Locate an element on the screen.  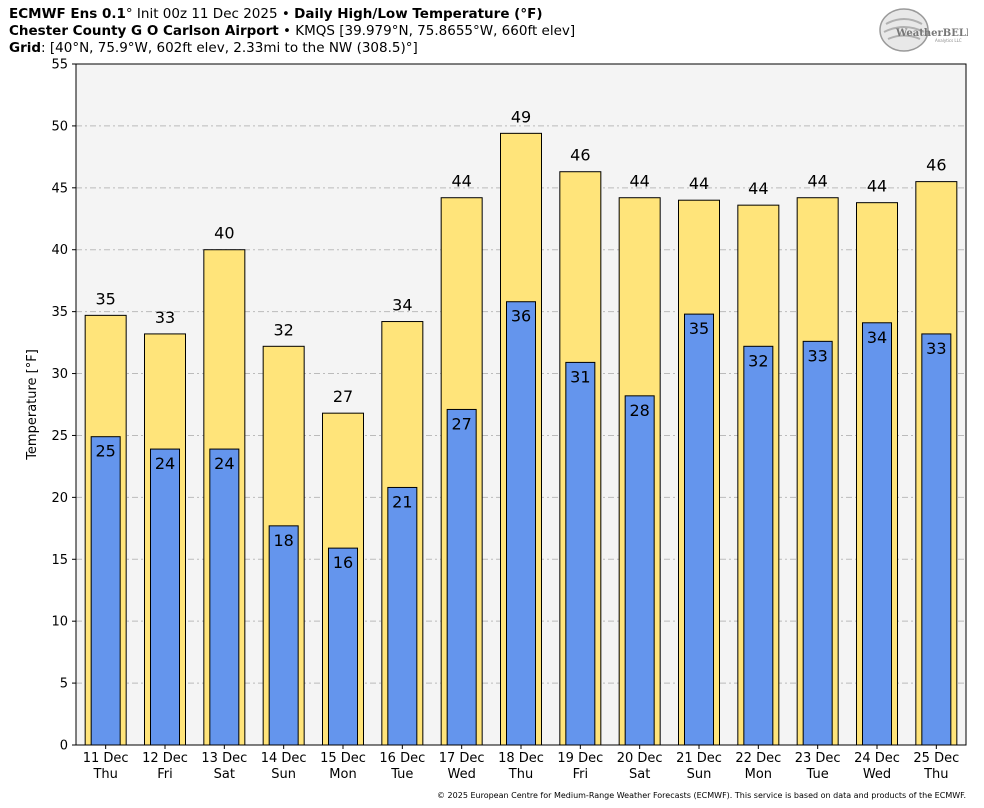
low-value-label: 35 is located at coordinates (699, 328).